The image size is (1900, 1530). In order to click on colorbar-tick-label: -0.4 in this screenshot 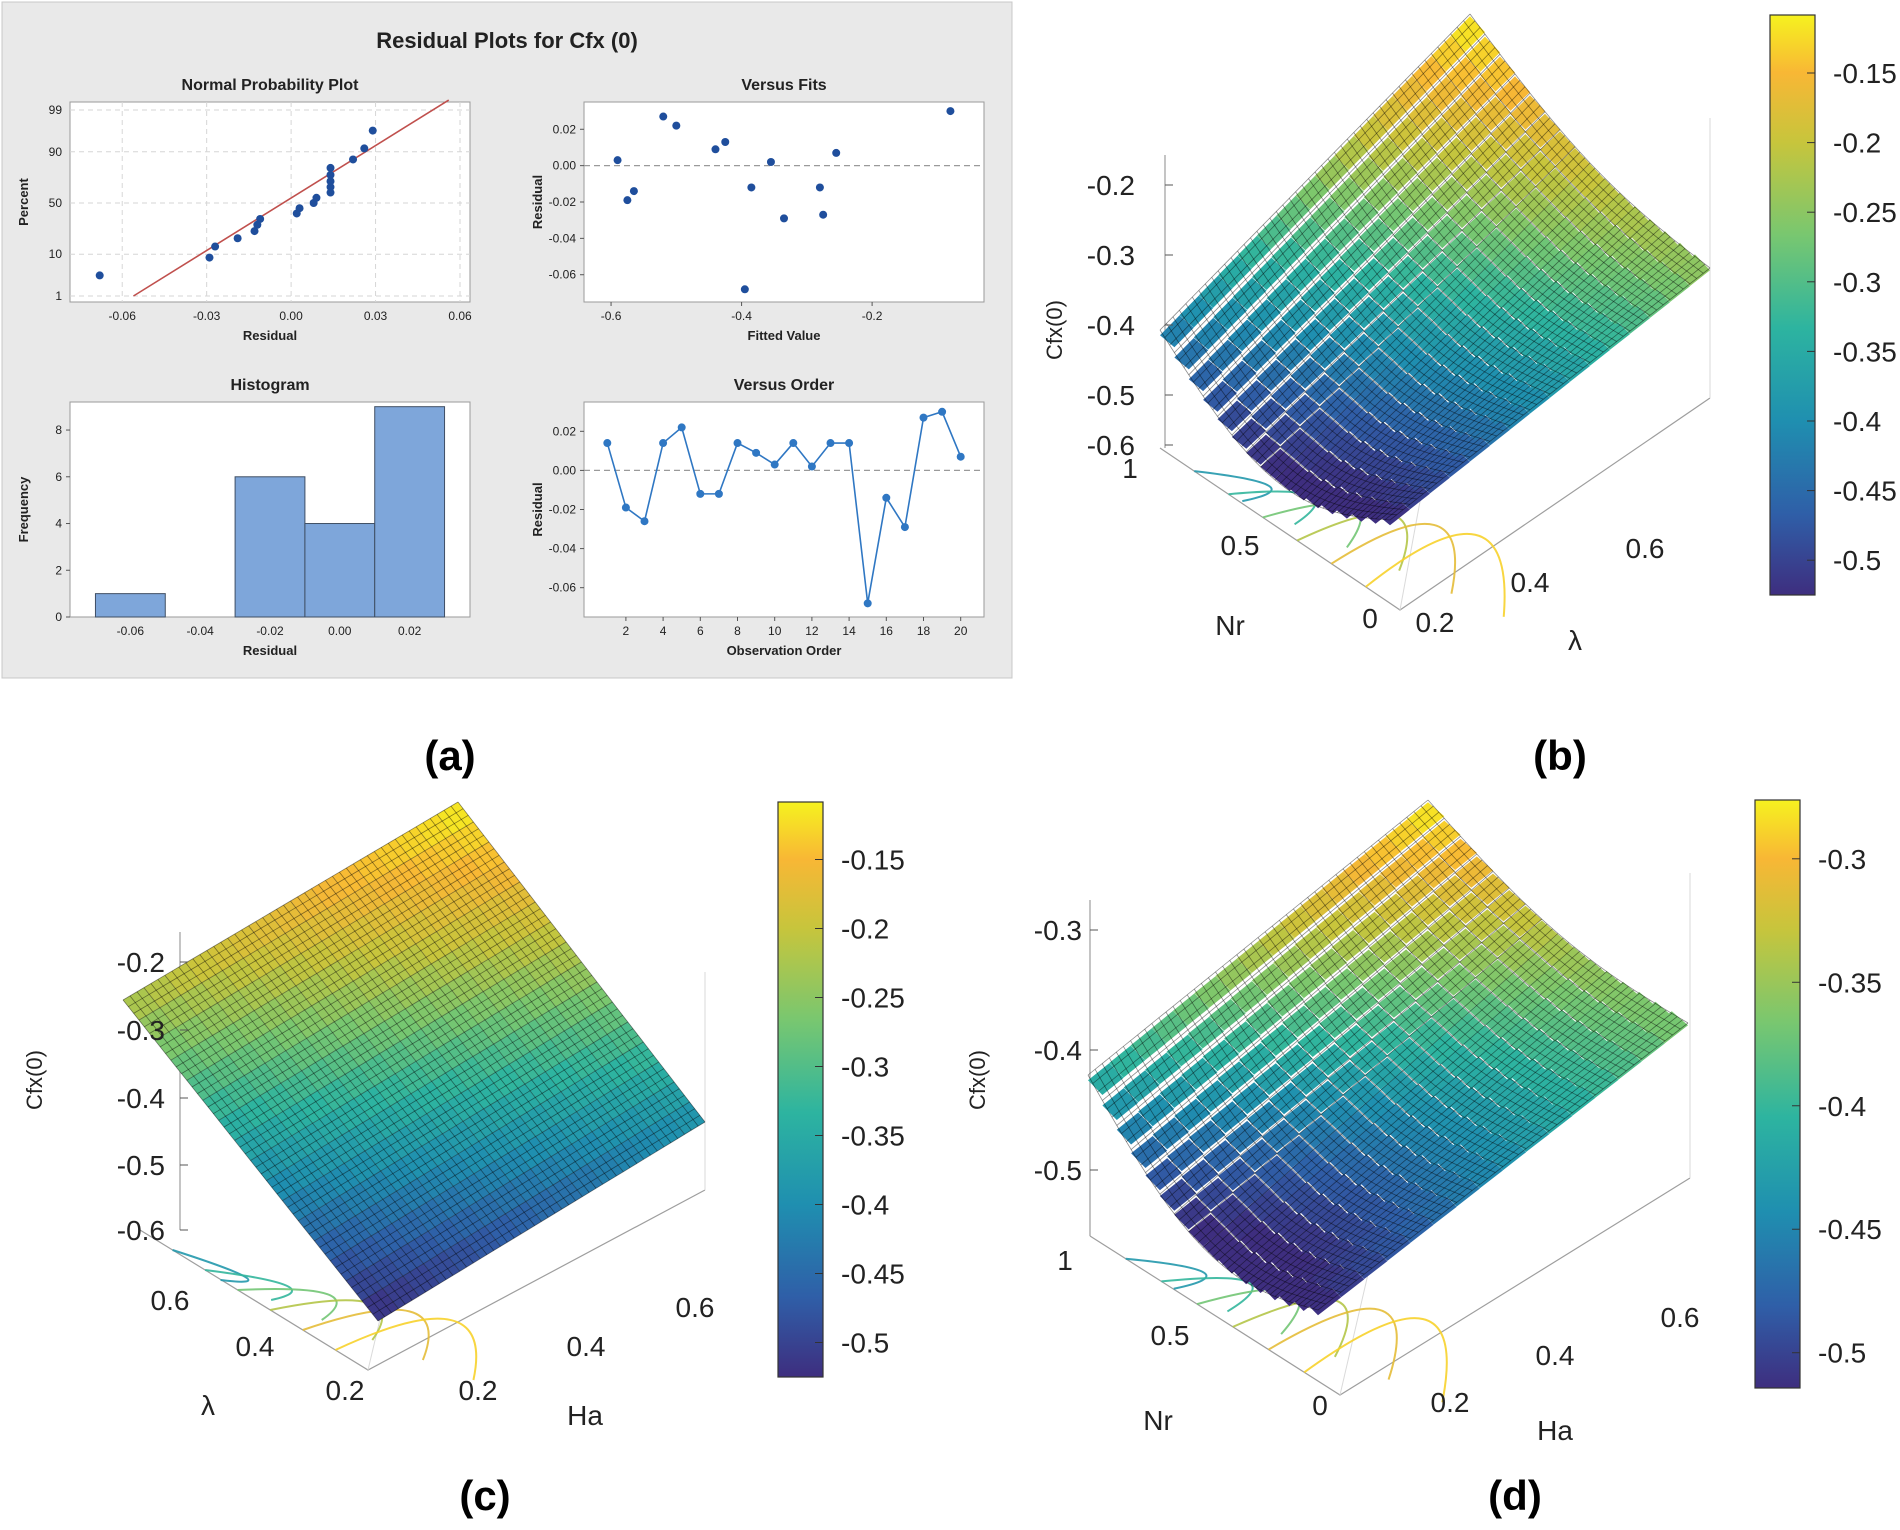, I will do `click(865, 1205)`.